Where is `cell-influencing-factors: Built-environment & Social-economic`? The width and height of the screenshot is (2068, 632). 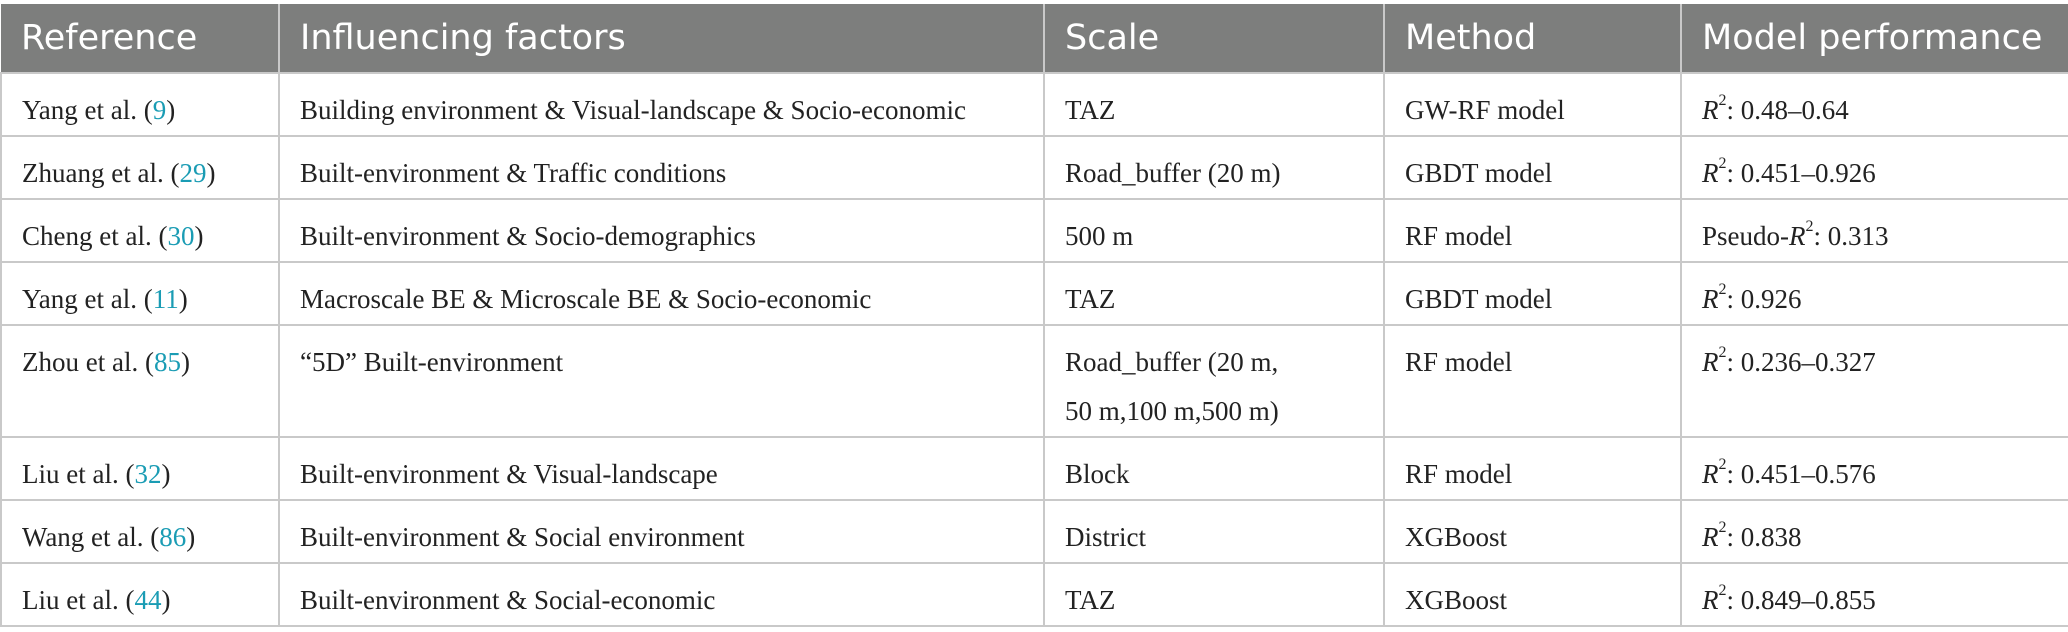 cell-influencing-factors: Built-environment & Social-economic is located at coordinates (661, 594).